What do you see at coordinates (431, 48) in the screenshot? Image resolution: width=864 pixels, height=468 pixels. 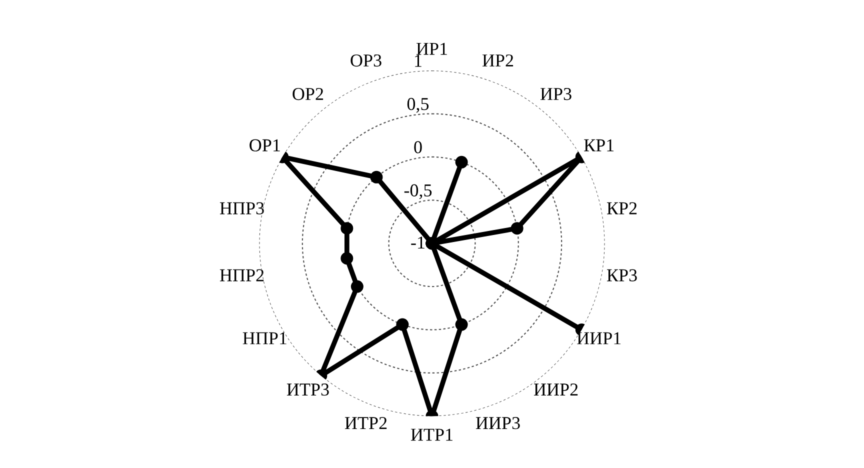 I see `spoke-label: ИР1` at bounding box center [431, 48].